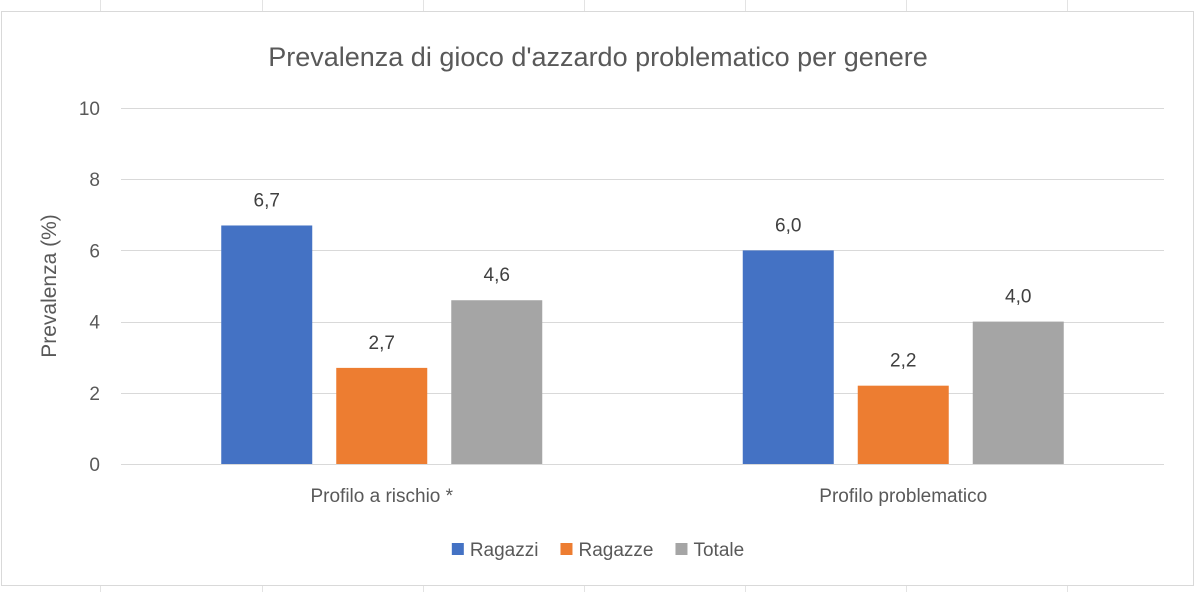 This screenshot has width=1196, height=592. I want to click on x-axis-ticks: Profilo a rischio * Profilo problematico, so click(648, 496).